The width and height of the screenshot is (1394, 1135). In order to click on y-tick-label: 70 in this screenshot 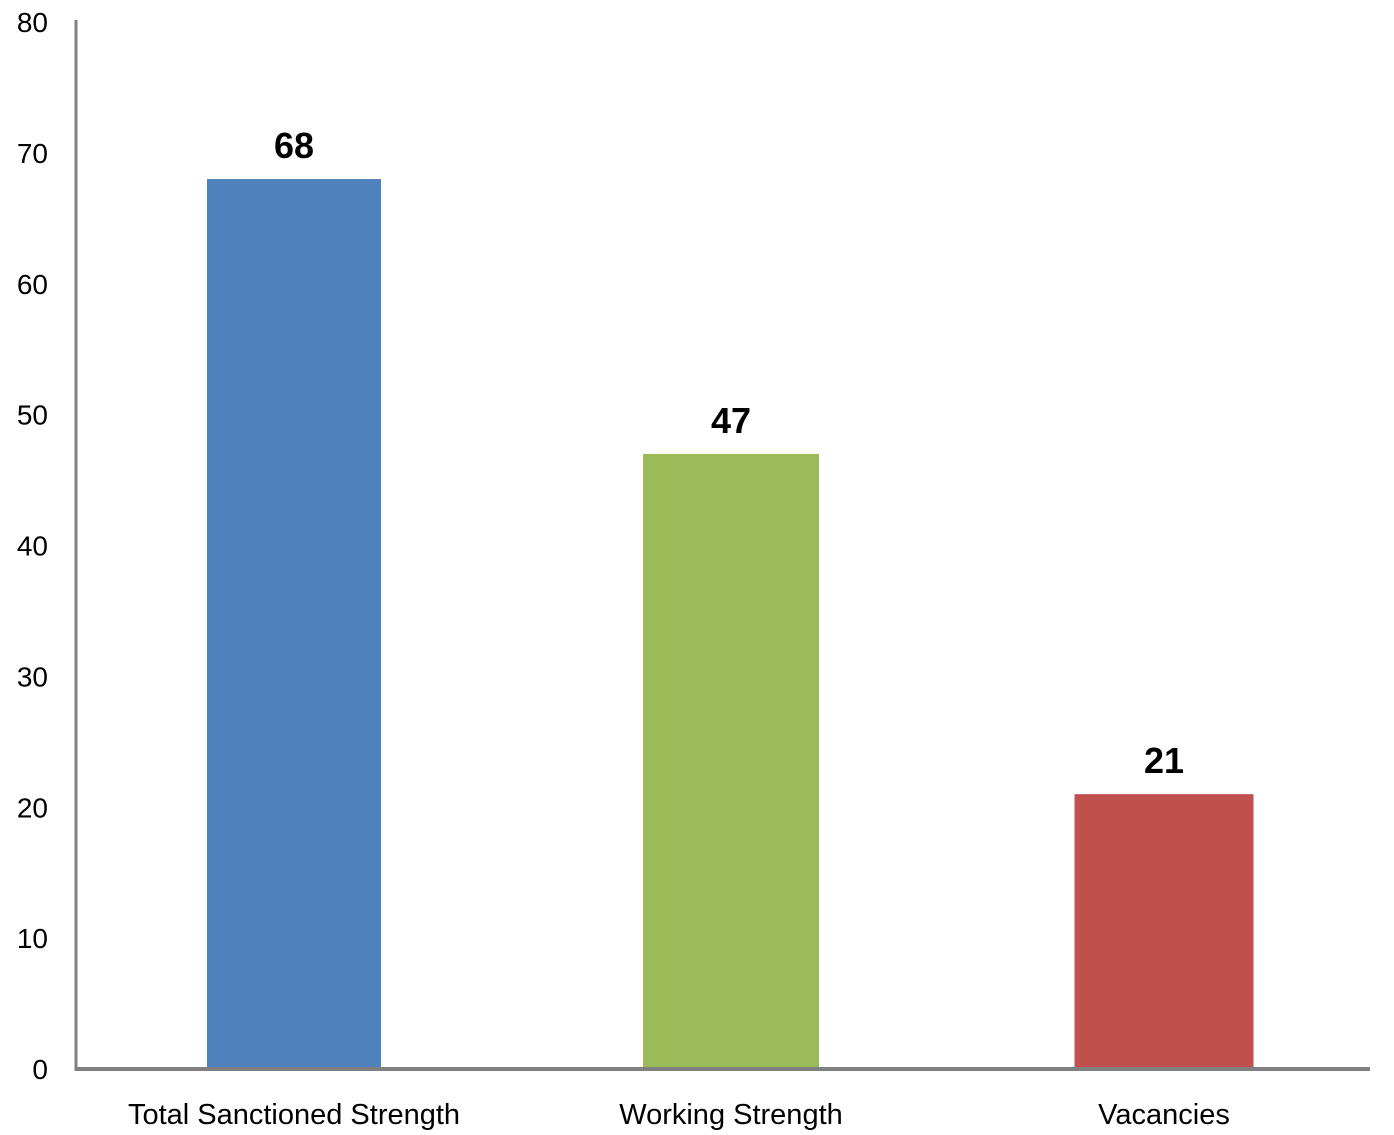, I will do `click(32, 153)`.